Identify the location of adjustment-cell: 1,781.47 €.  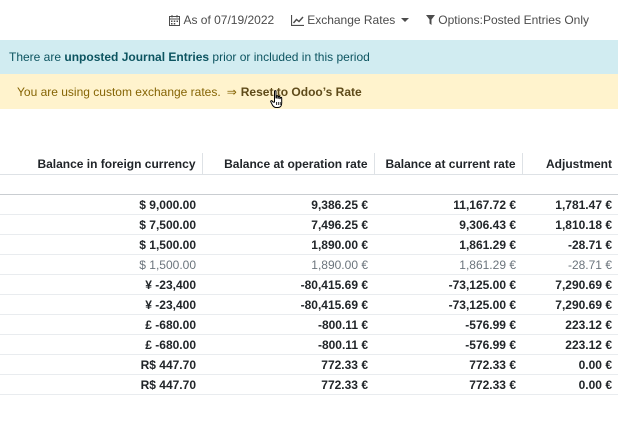
(570, 204).